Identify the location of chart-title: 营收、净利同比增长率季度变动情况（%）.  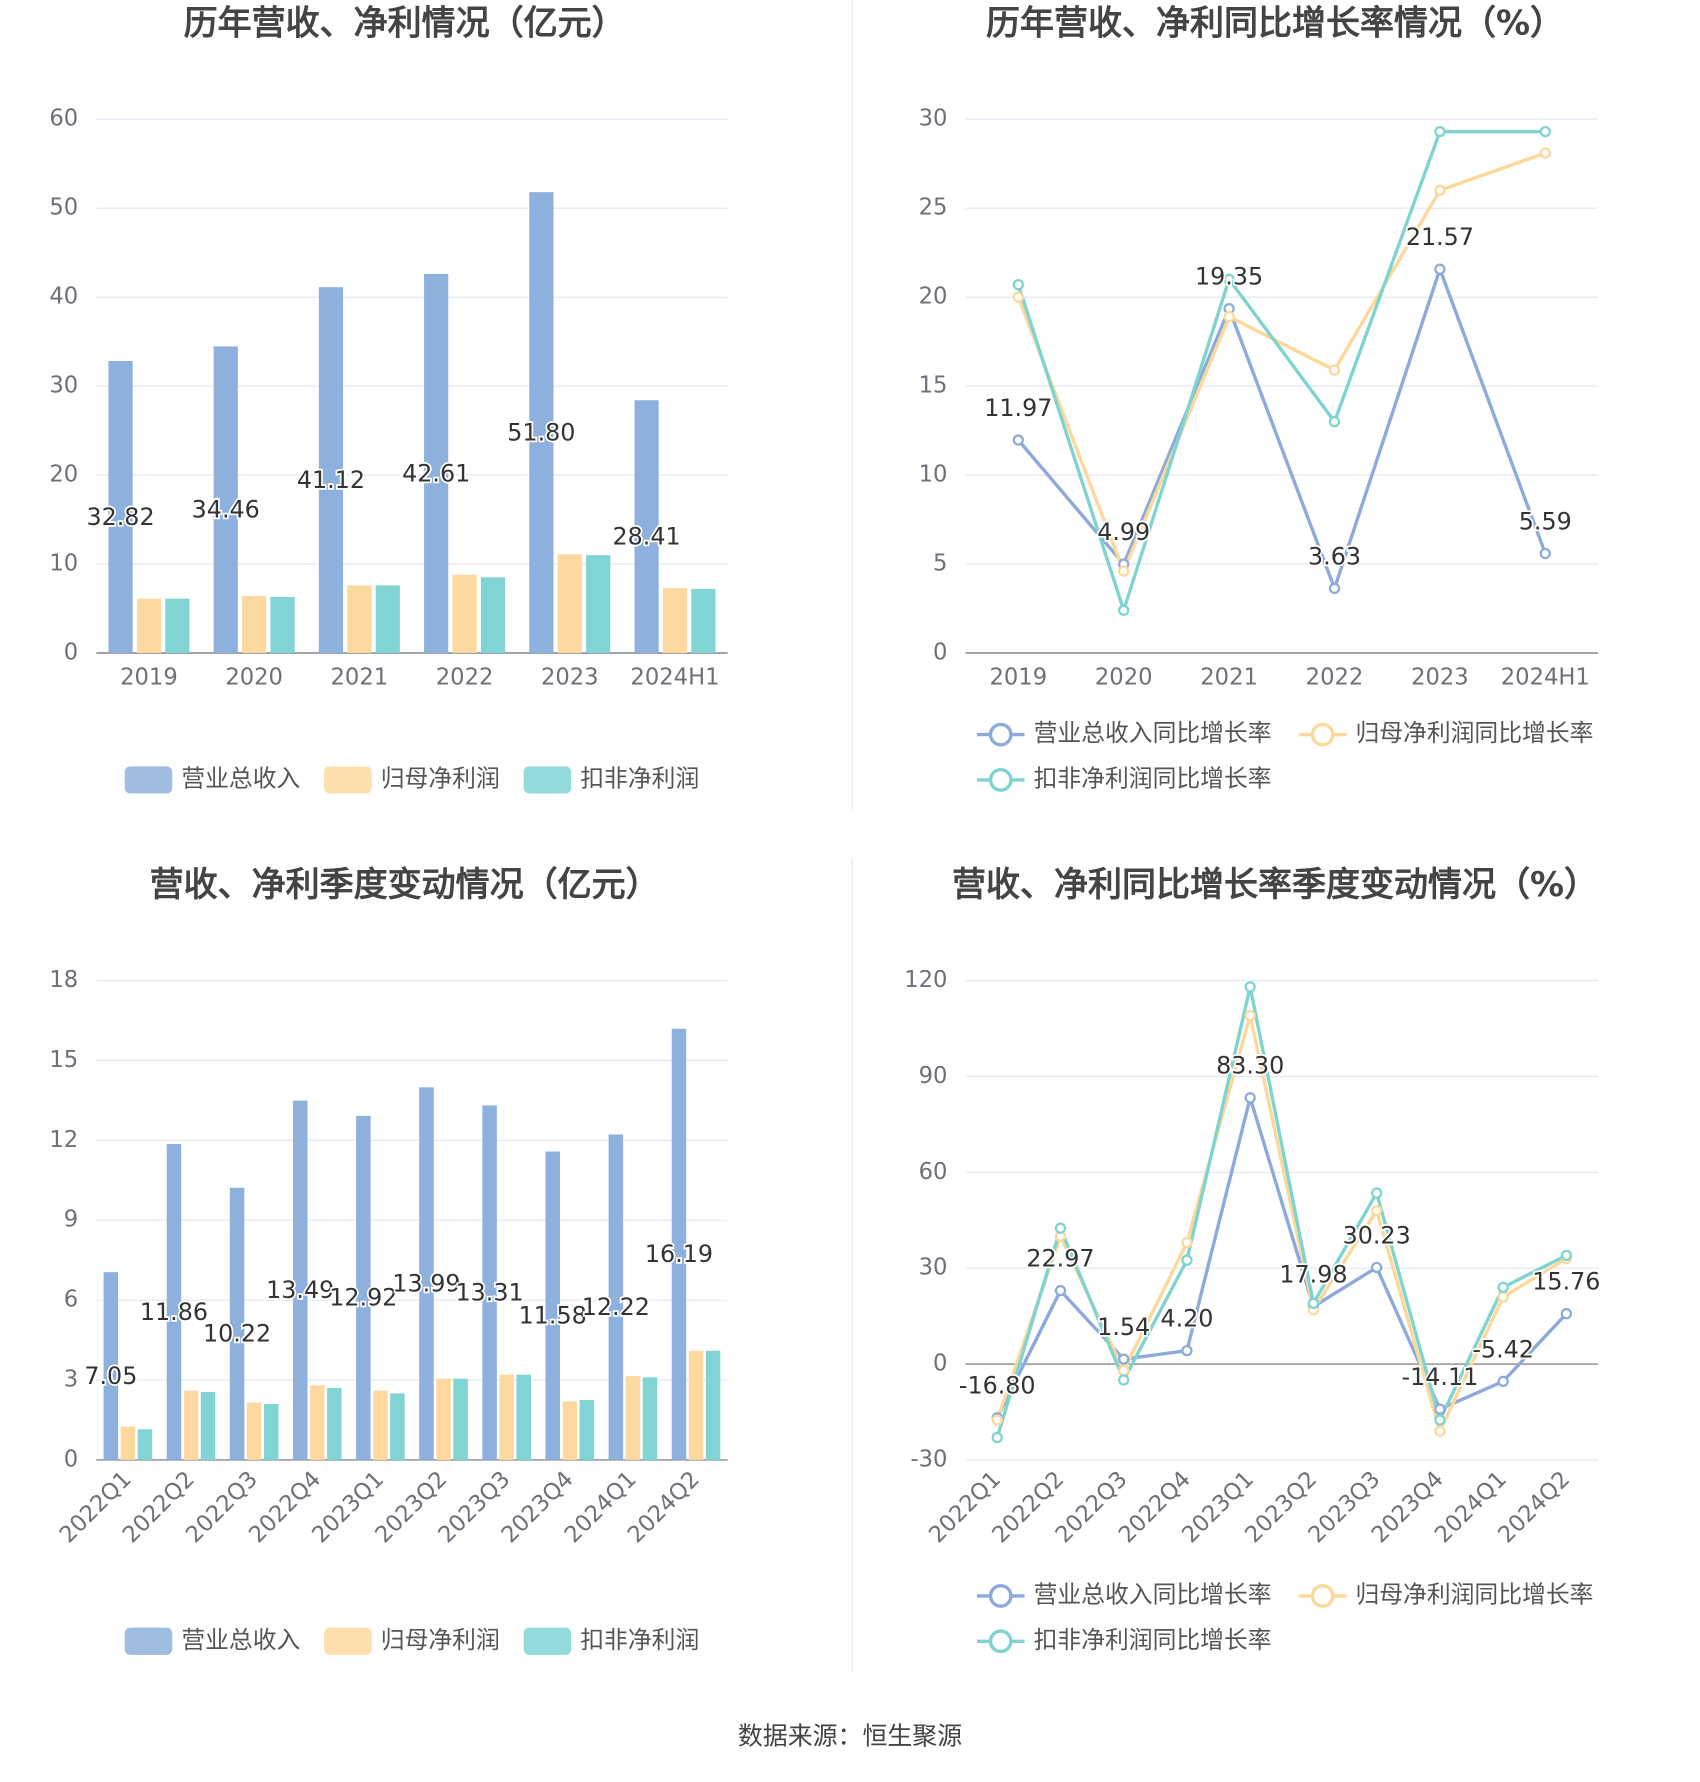
(1275, 885).